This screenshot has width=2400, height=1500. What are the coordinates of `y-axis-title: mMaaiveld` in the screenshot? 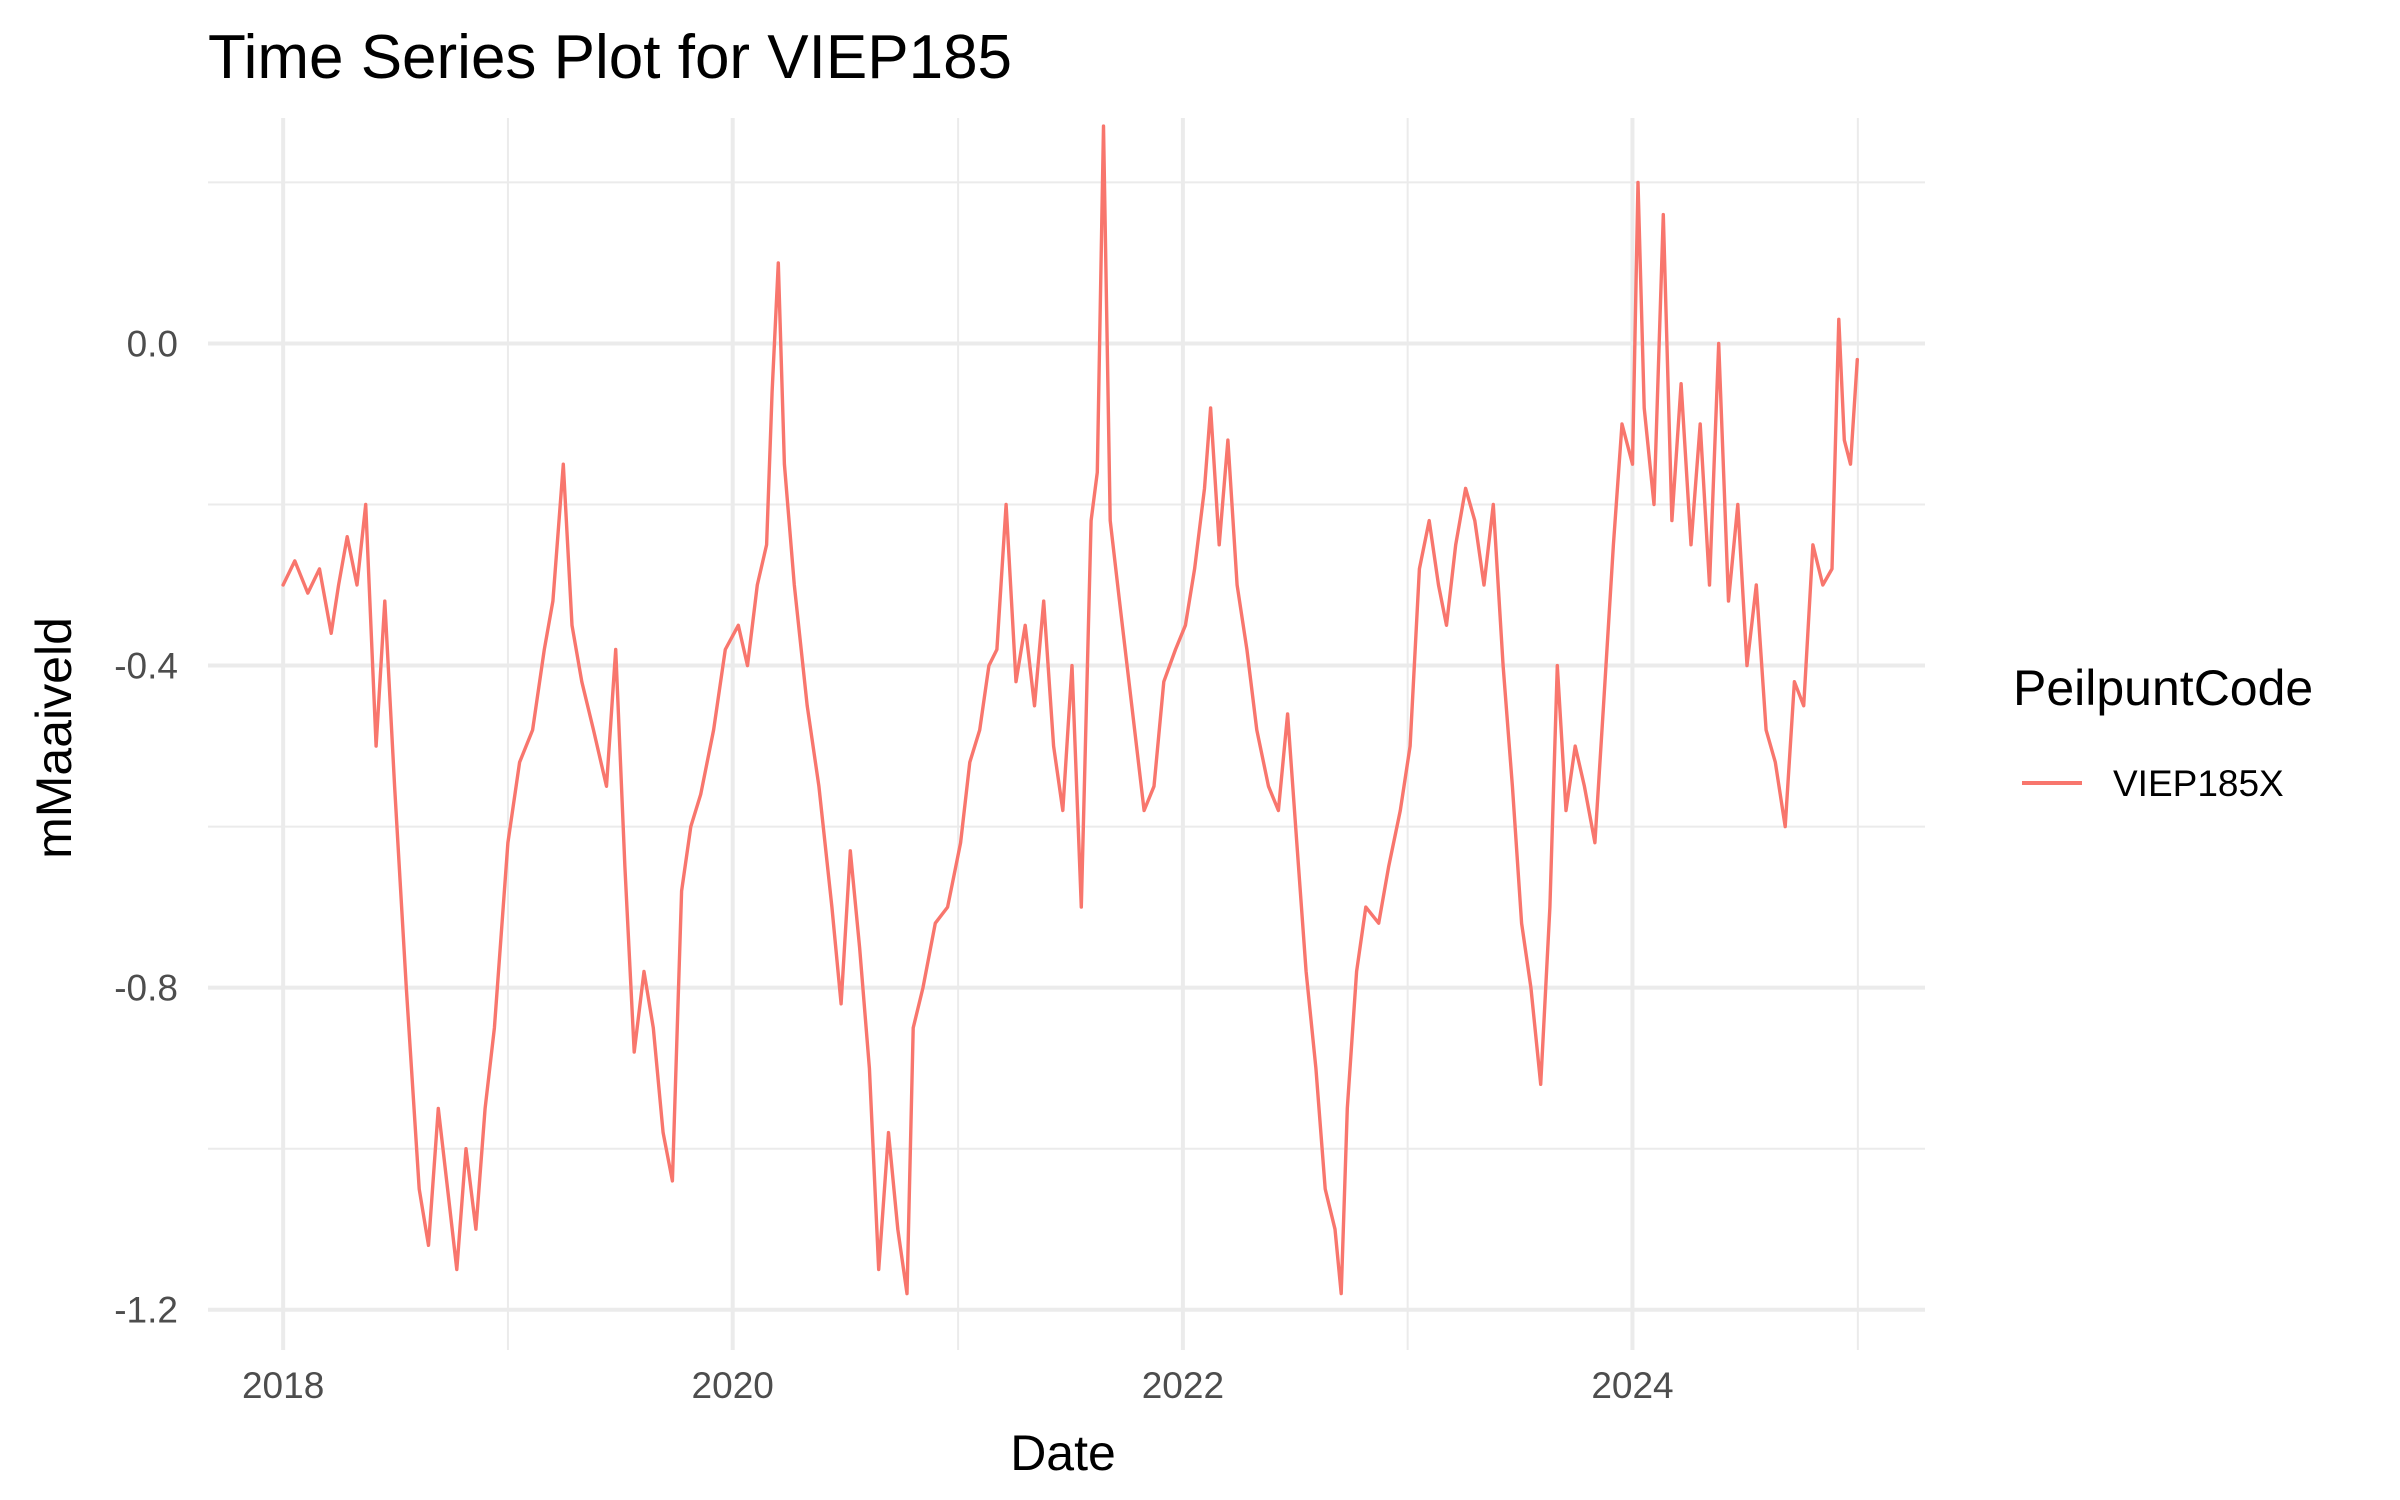 It's located at (54, 738).